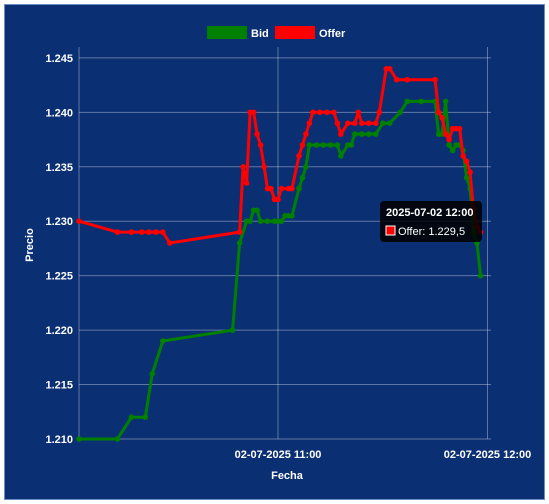 This screenshot has width=549, height=504. Describe the element at coordinates (287, 476) in the screenshot. I see `x-axis-title: Fecha` at that location.